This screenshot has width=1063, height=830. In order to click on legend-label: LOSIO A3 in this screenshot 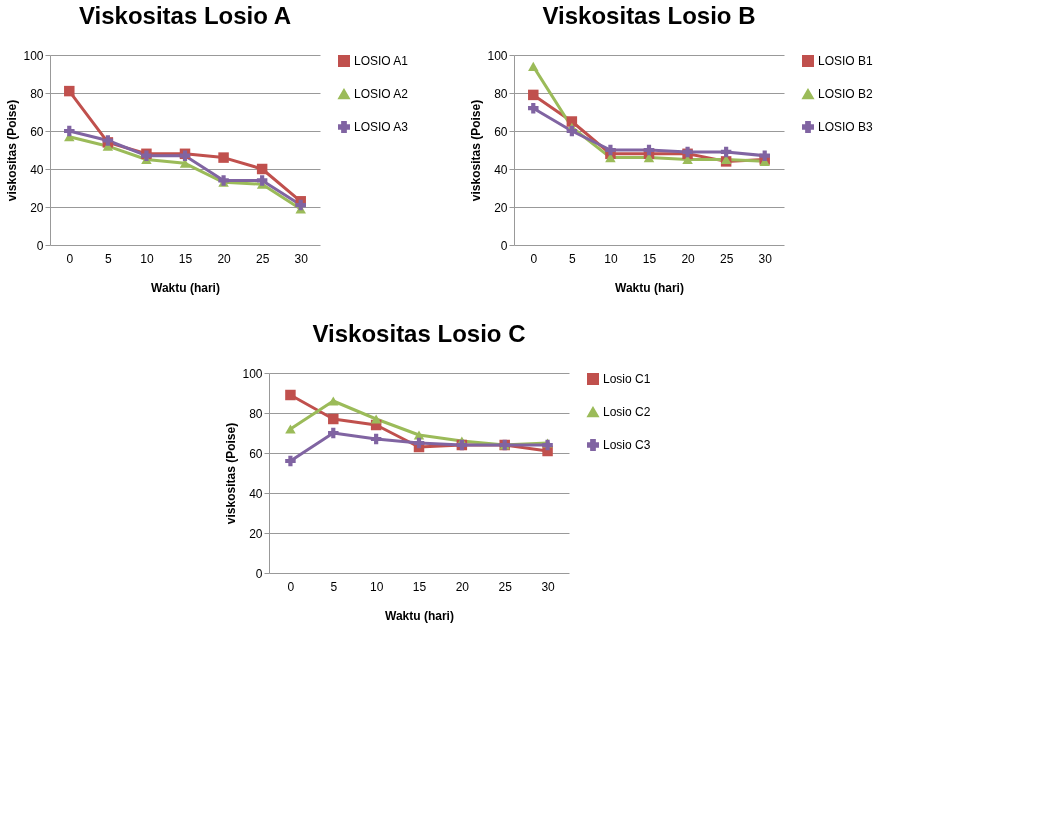, I will do `click(381, 127)`.